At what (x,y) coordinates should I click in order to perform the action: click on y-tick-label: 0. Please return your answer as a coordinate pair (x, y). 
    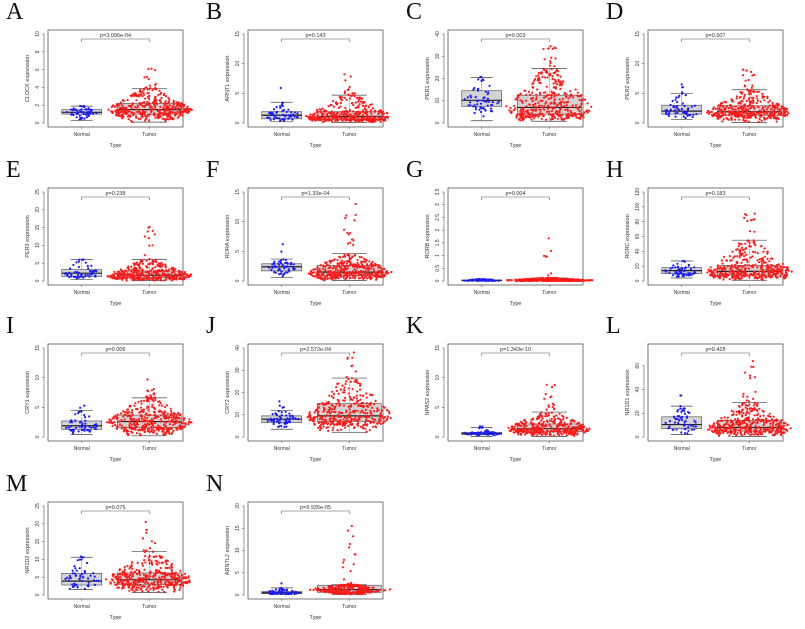
    Looking at the image, I should click on (238, 280).